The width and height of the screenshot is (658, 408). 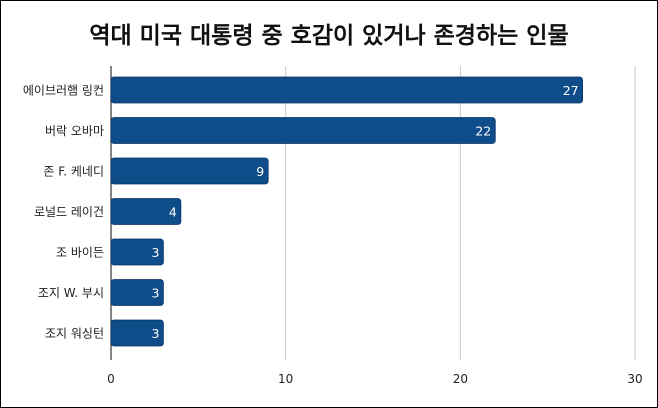 What do you see at coordinates (69, 212) in the screenshot?
I see `category-label: 로널드 레이건` at bounding box center [69, 212].